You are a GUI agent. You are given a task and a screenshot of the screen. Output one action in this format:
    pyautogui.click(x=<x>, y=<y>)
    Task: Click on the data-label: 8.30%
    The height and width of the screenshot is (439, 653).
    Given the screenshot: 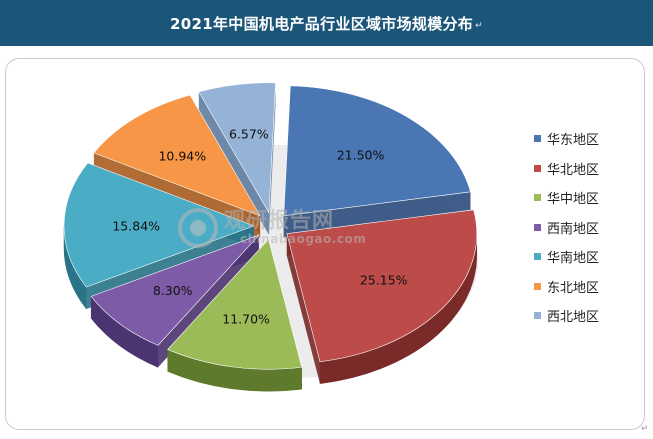 What is the action you would take?
    pyautogui.click(x=173, y=290)
    